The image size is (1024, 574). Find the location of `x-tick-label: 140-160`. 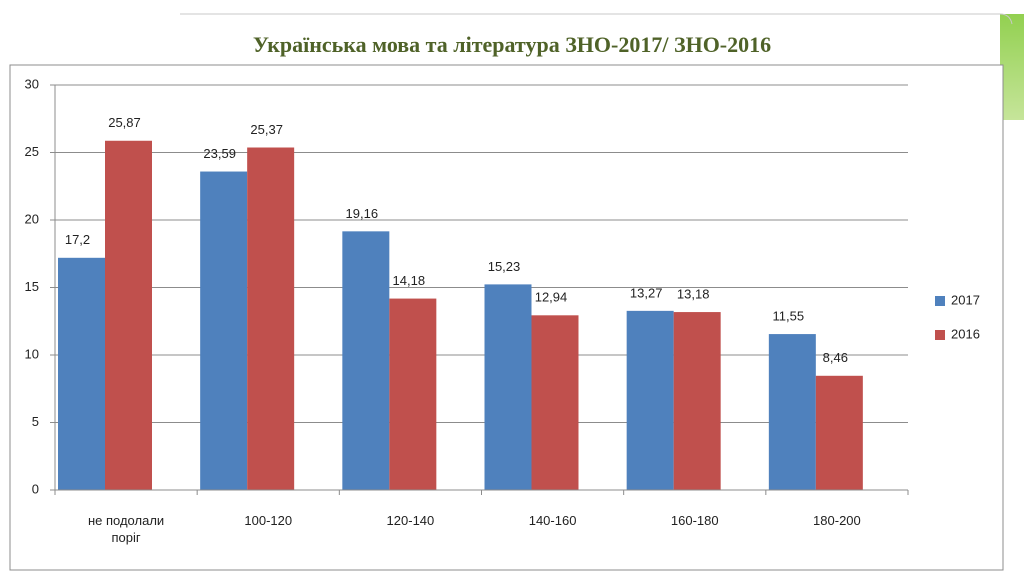

x-tick-label: 140-160 is located at coordinates (552, 520).